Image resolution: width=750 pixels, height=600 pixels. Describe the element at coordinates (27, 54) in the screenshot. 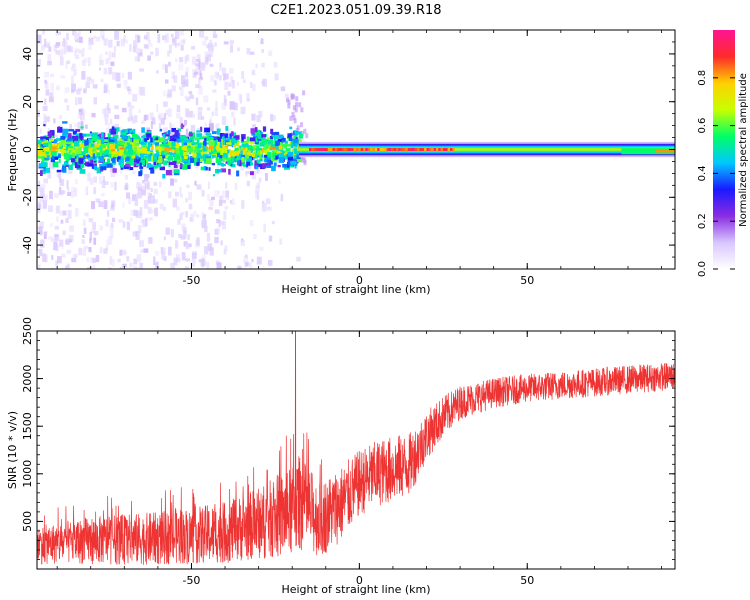

I see `y-tick-label: 40` at that location.